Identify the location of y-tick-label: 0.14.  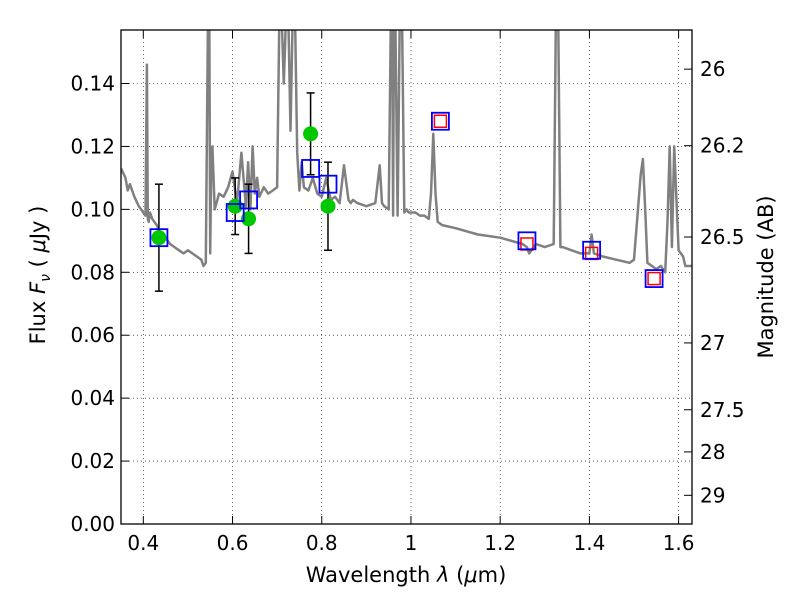
(92, 83).